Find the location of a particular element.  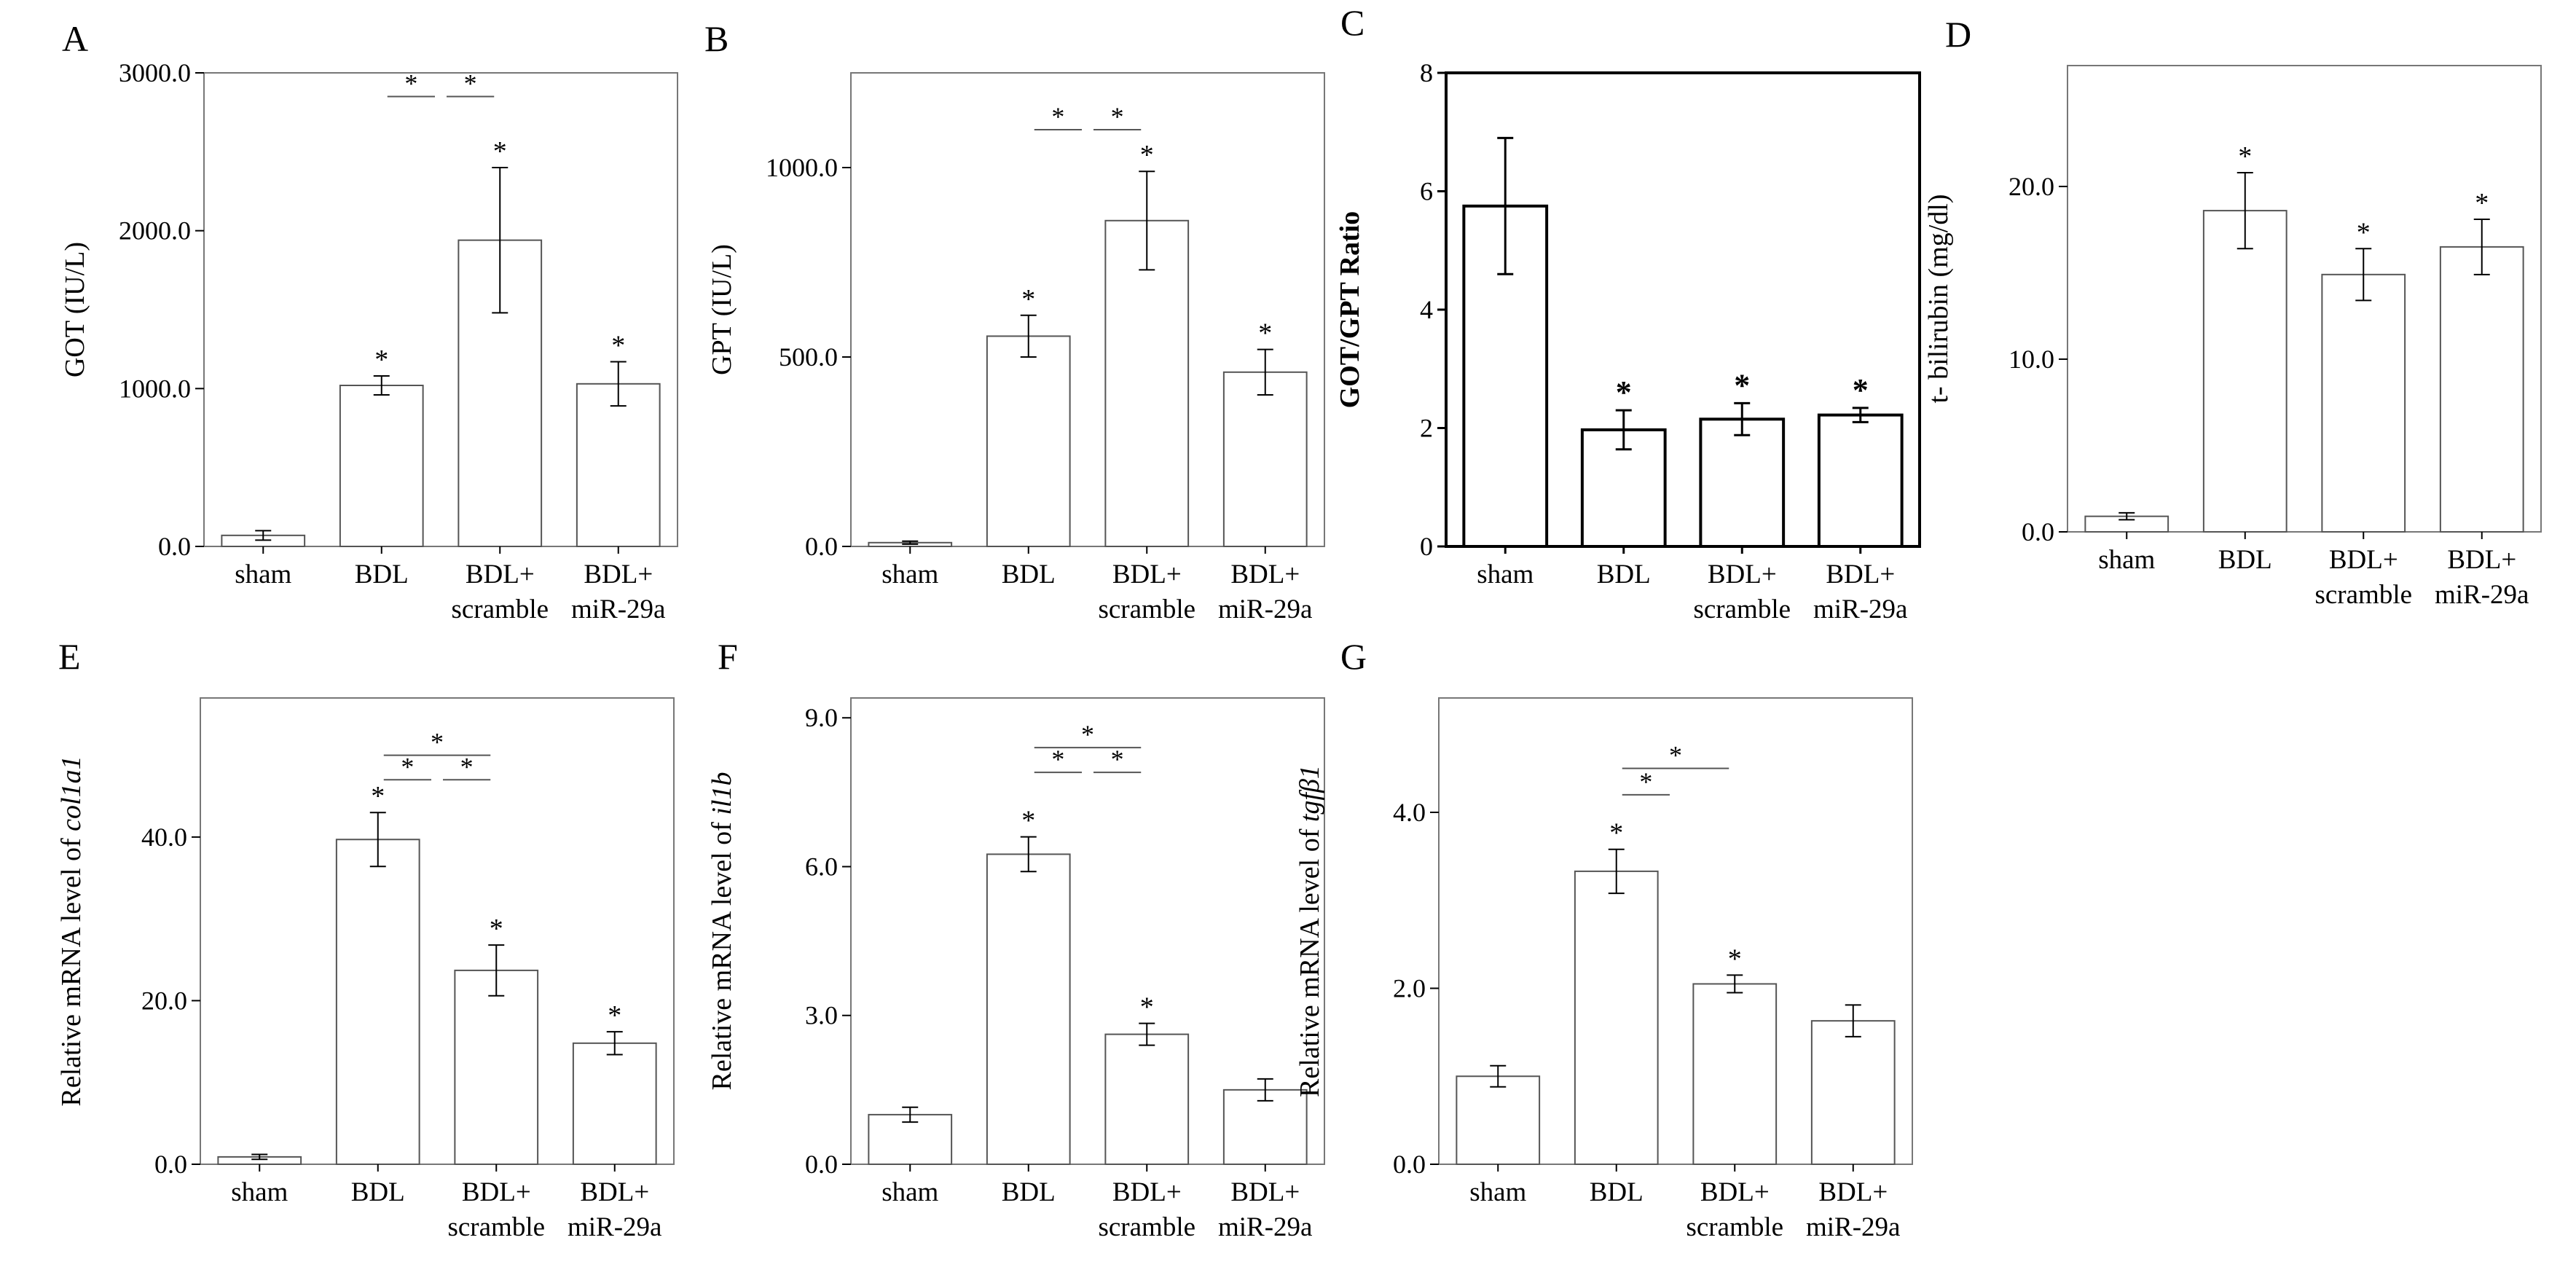

y-tick-label: 1000.0 is located at coordinates (155, 388).